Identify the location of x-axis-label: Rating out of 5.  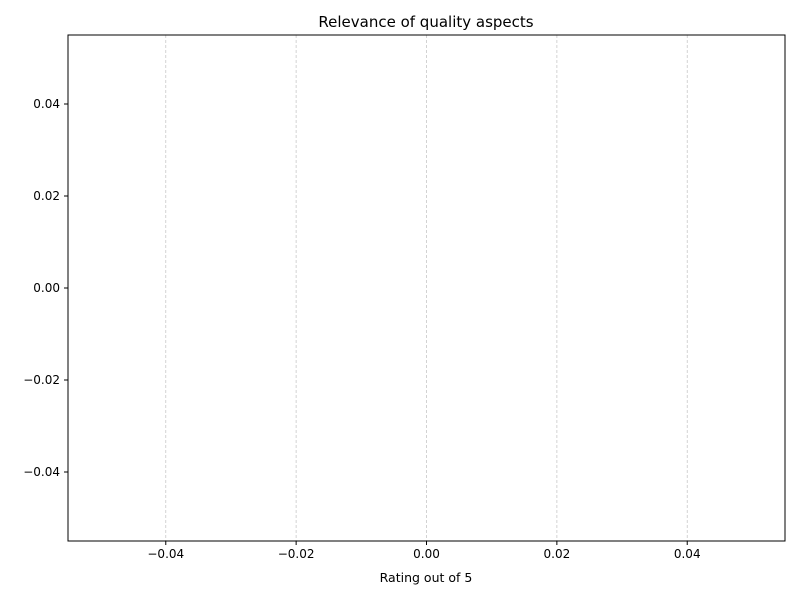
(426, 577).